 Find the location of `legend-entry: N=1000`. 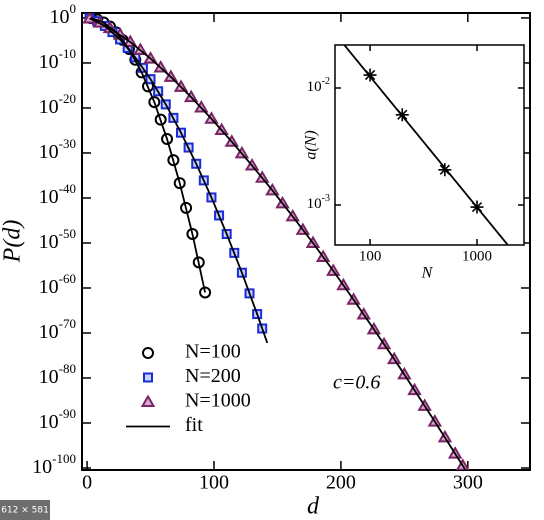

legend-entry: N=1000 is located at coordinates (195, 401).